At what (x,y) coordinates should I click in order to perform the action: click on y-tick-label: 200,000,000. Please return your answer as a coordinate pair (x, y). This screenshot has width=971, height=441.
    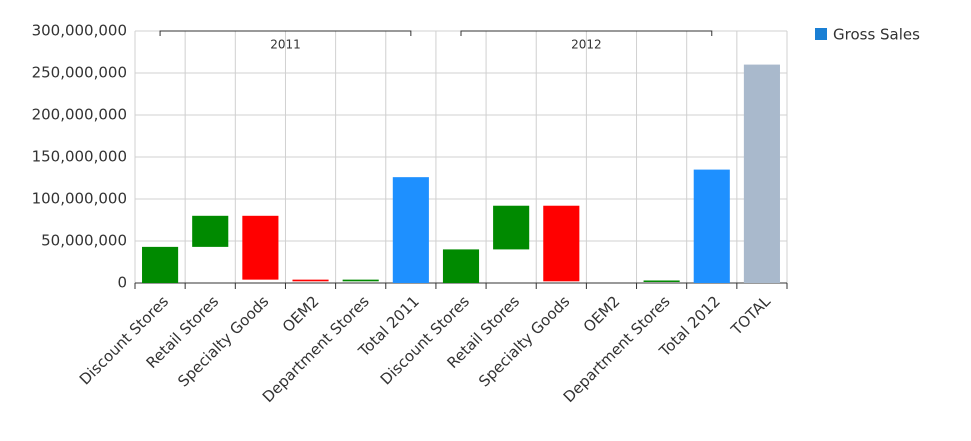
    Looking at the image, I should click on (79, 115).